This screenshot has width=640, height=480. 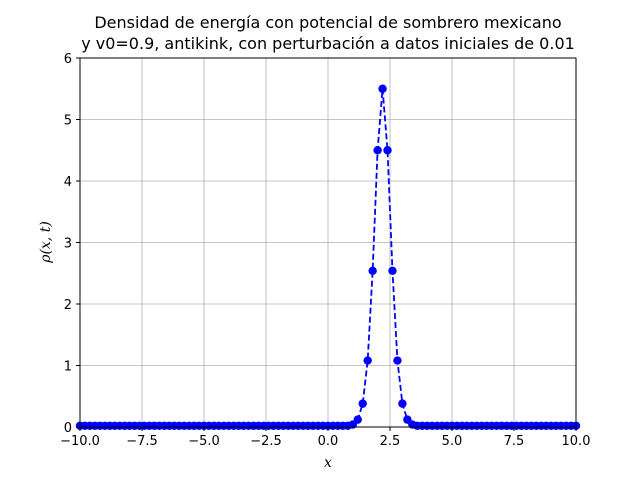 I want to click on x-tick-label: −2.5, so click(x=266, y=441).